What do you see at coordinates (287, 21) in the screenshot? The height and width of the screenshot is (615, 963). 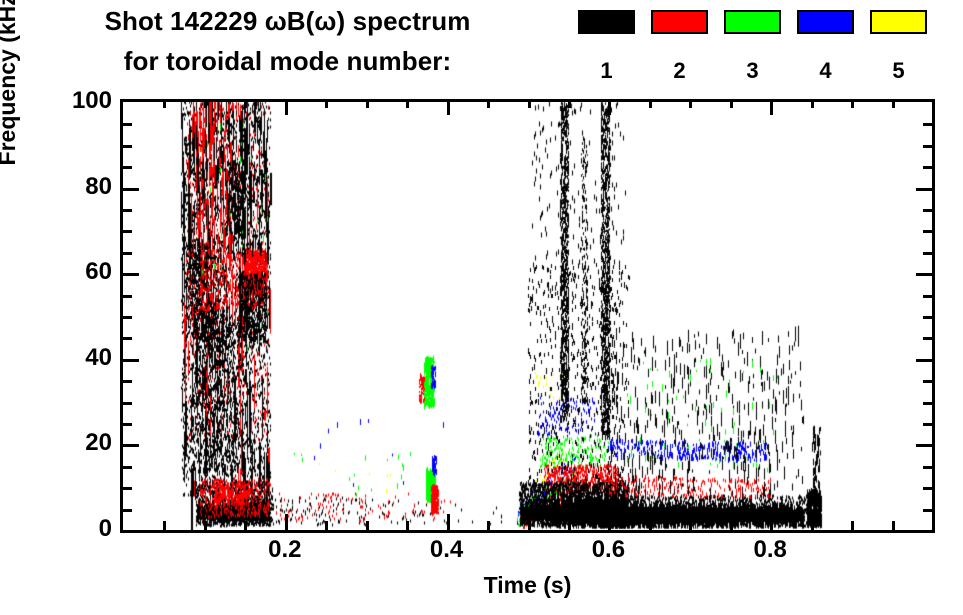 I see `title-line-1: Shot 142229 ωB(ω) spectrum` at bounding box center [287, 21].